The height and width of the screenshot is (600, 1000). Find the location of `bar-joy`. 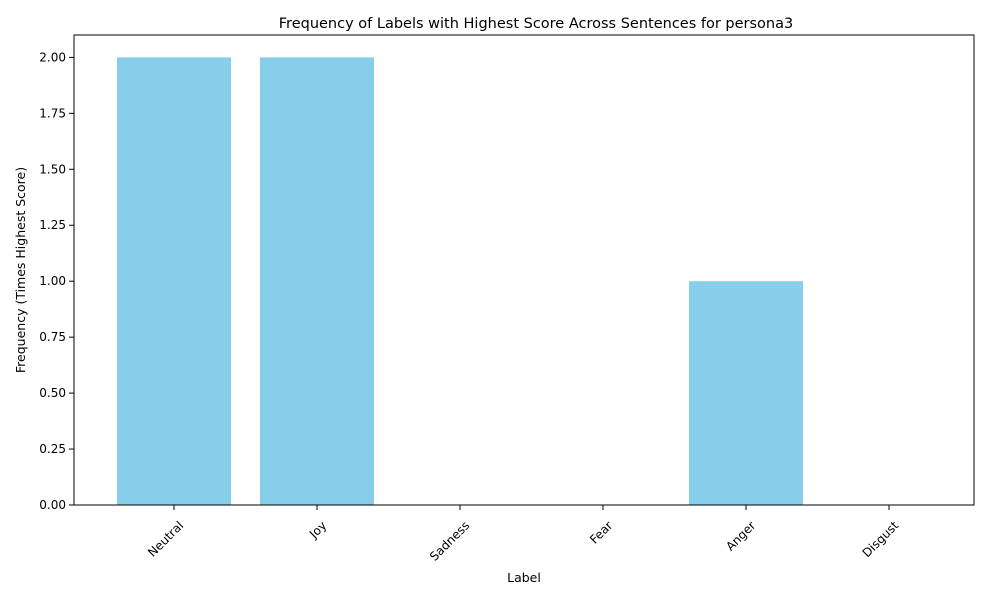

bar-joy is located at coordinates (317, 281).